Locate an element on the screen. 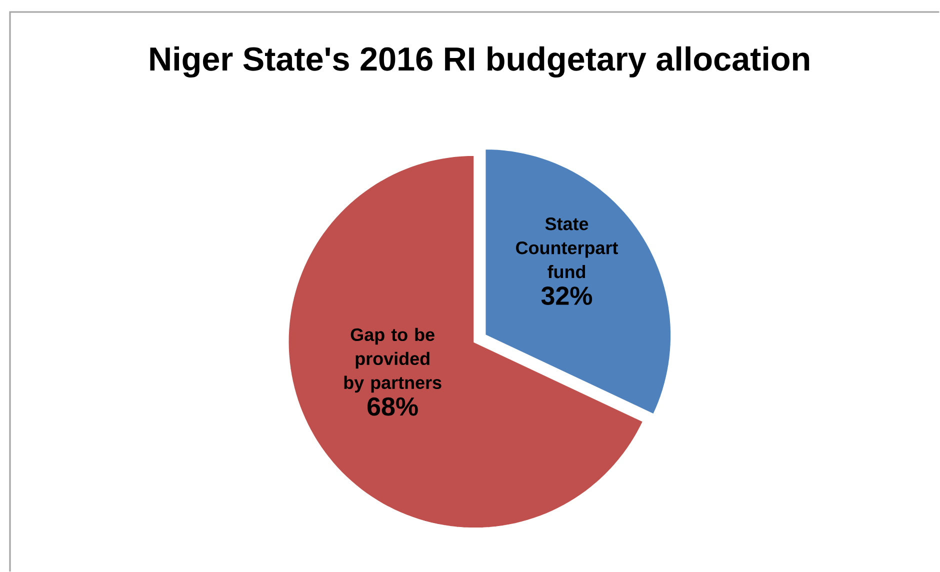 The height and width of the screenshot is (572, 940). chart-title: Niger State's 2016 RI budgetary allocation is located at coordinates (480, 62).